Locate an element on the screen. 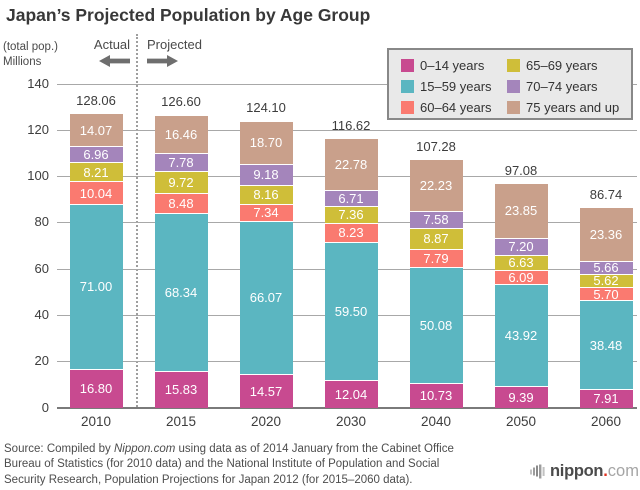  legend-item-series5: 75 years and up is located at coordinates (563, 107).